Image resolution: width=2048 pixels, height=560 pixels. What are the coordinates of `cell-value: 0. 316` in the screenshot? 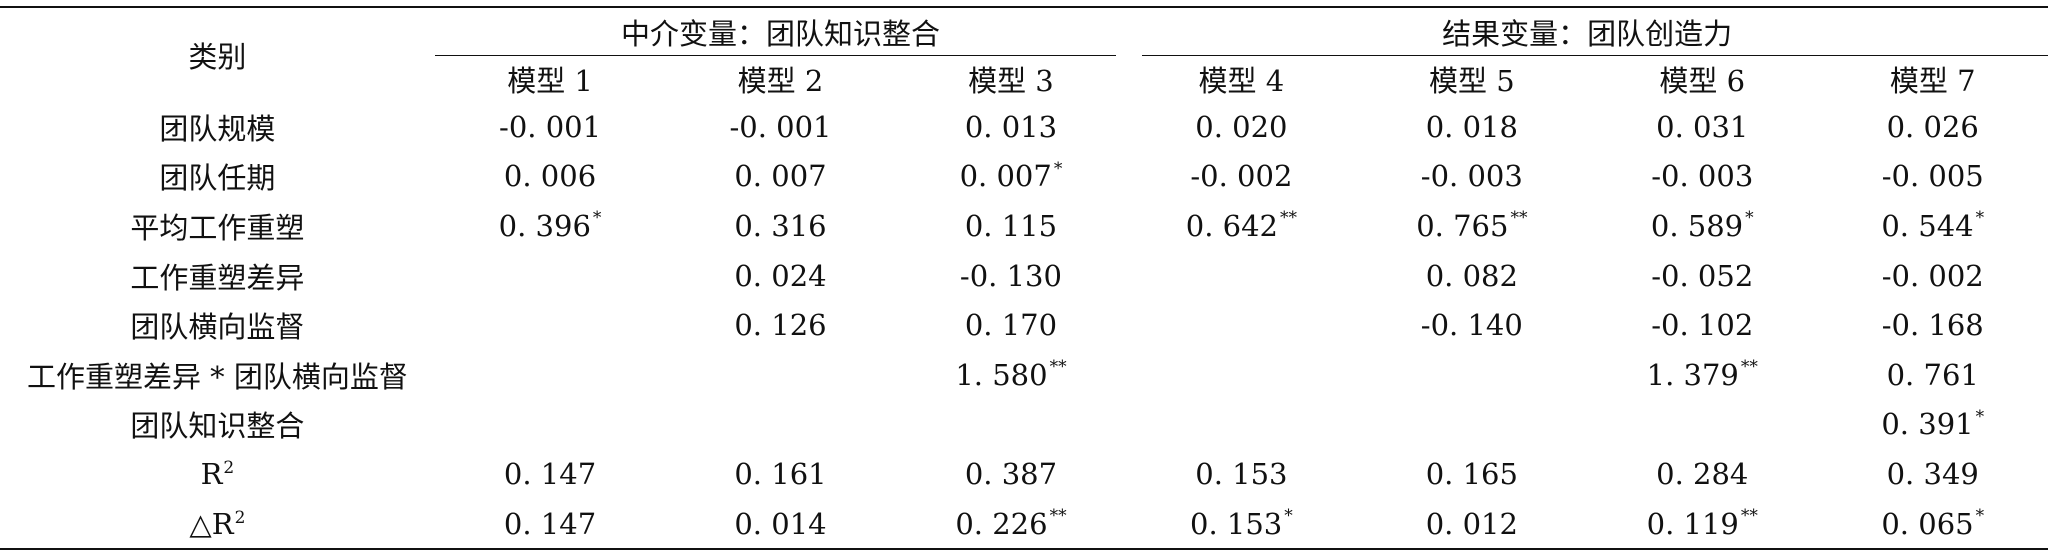 It's located at (780, 225).